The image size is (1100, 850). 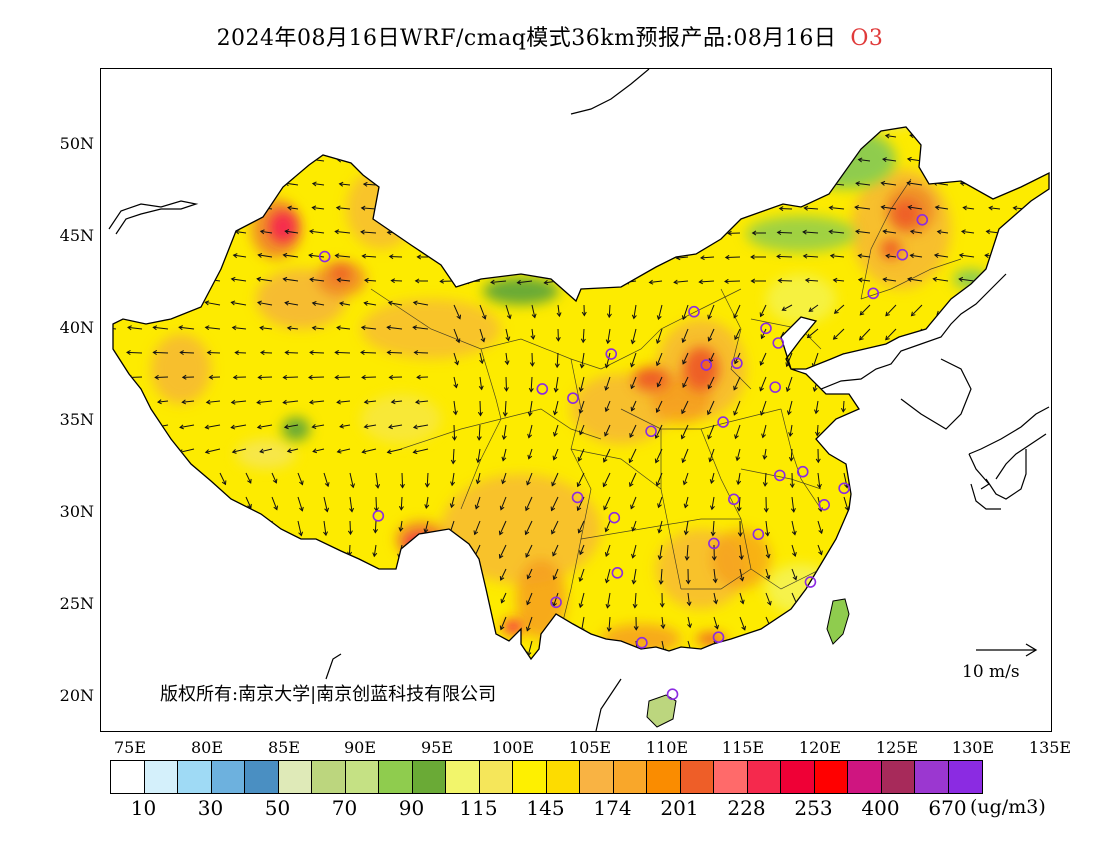 I want to click on lon-label-80e: 80E, so click(x=207, y=747).